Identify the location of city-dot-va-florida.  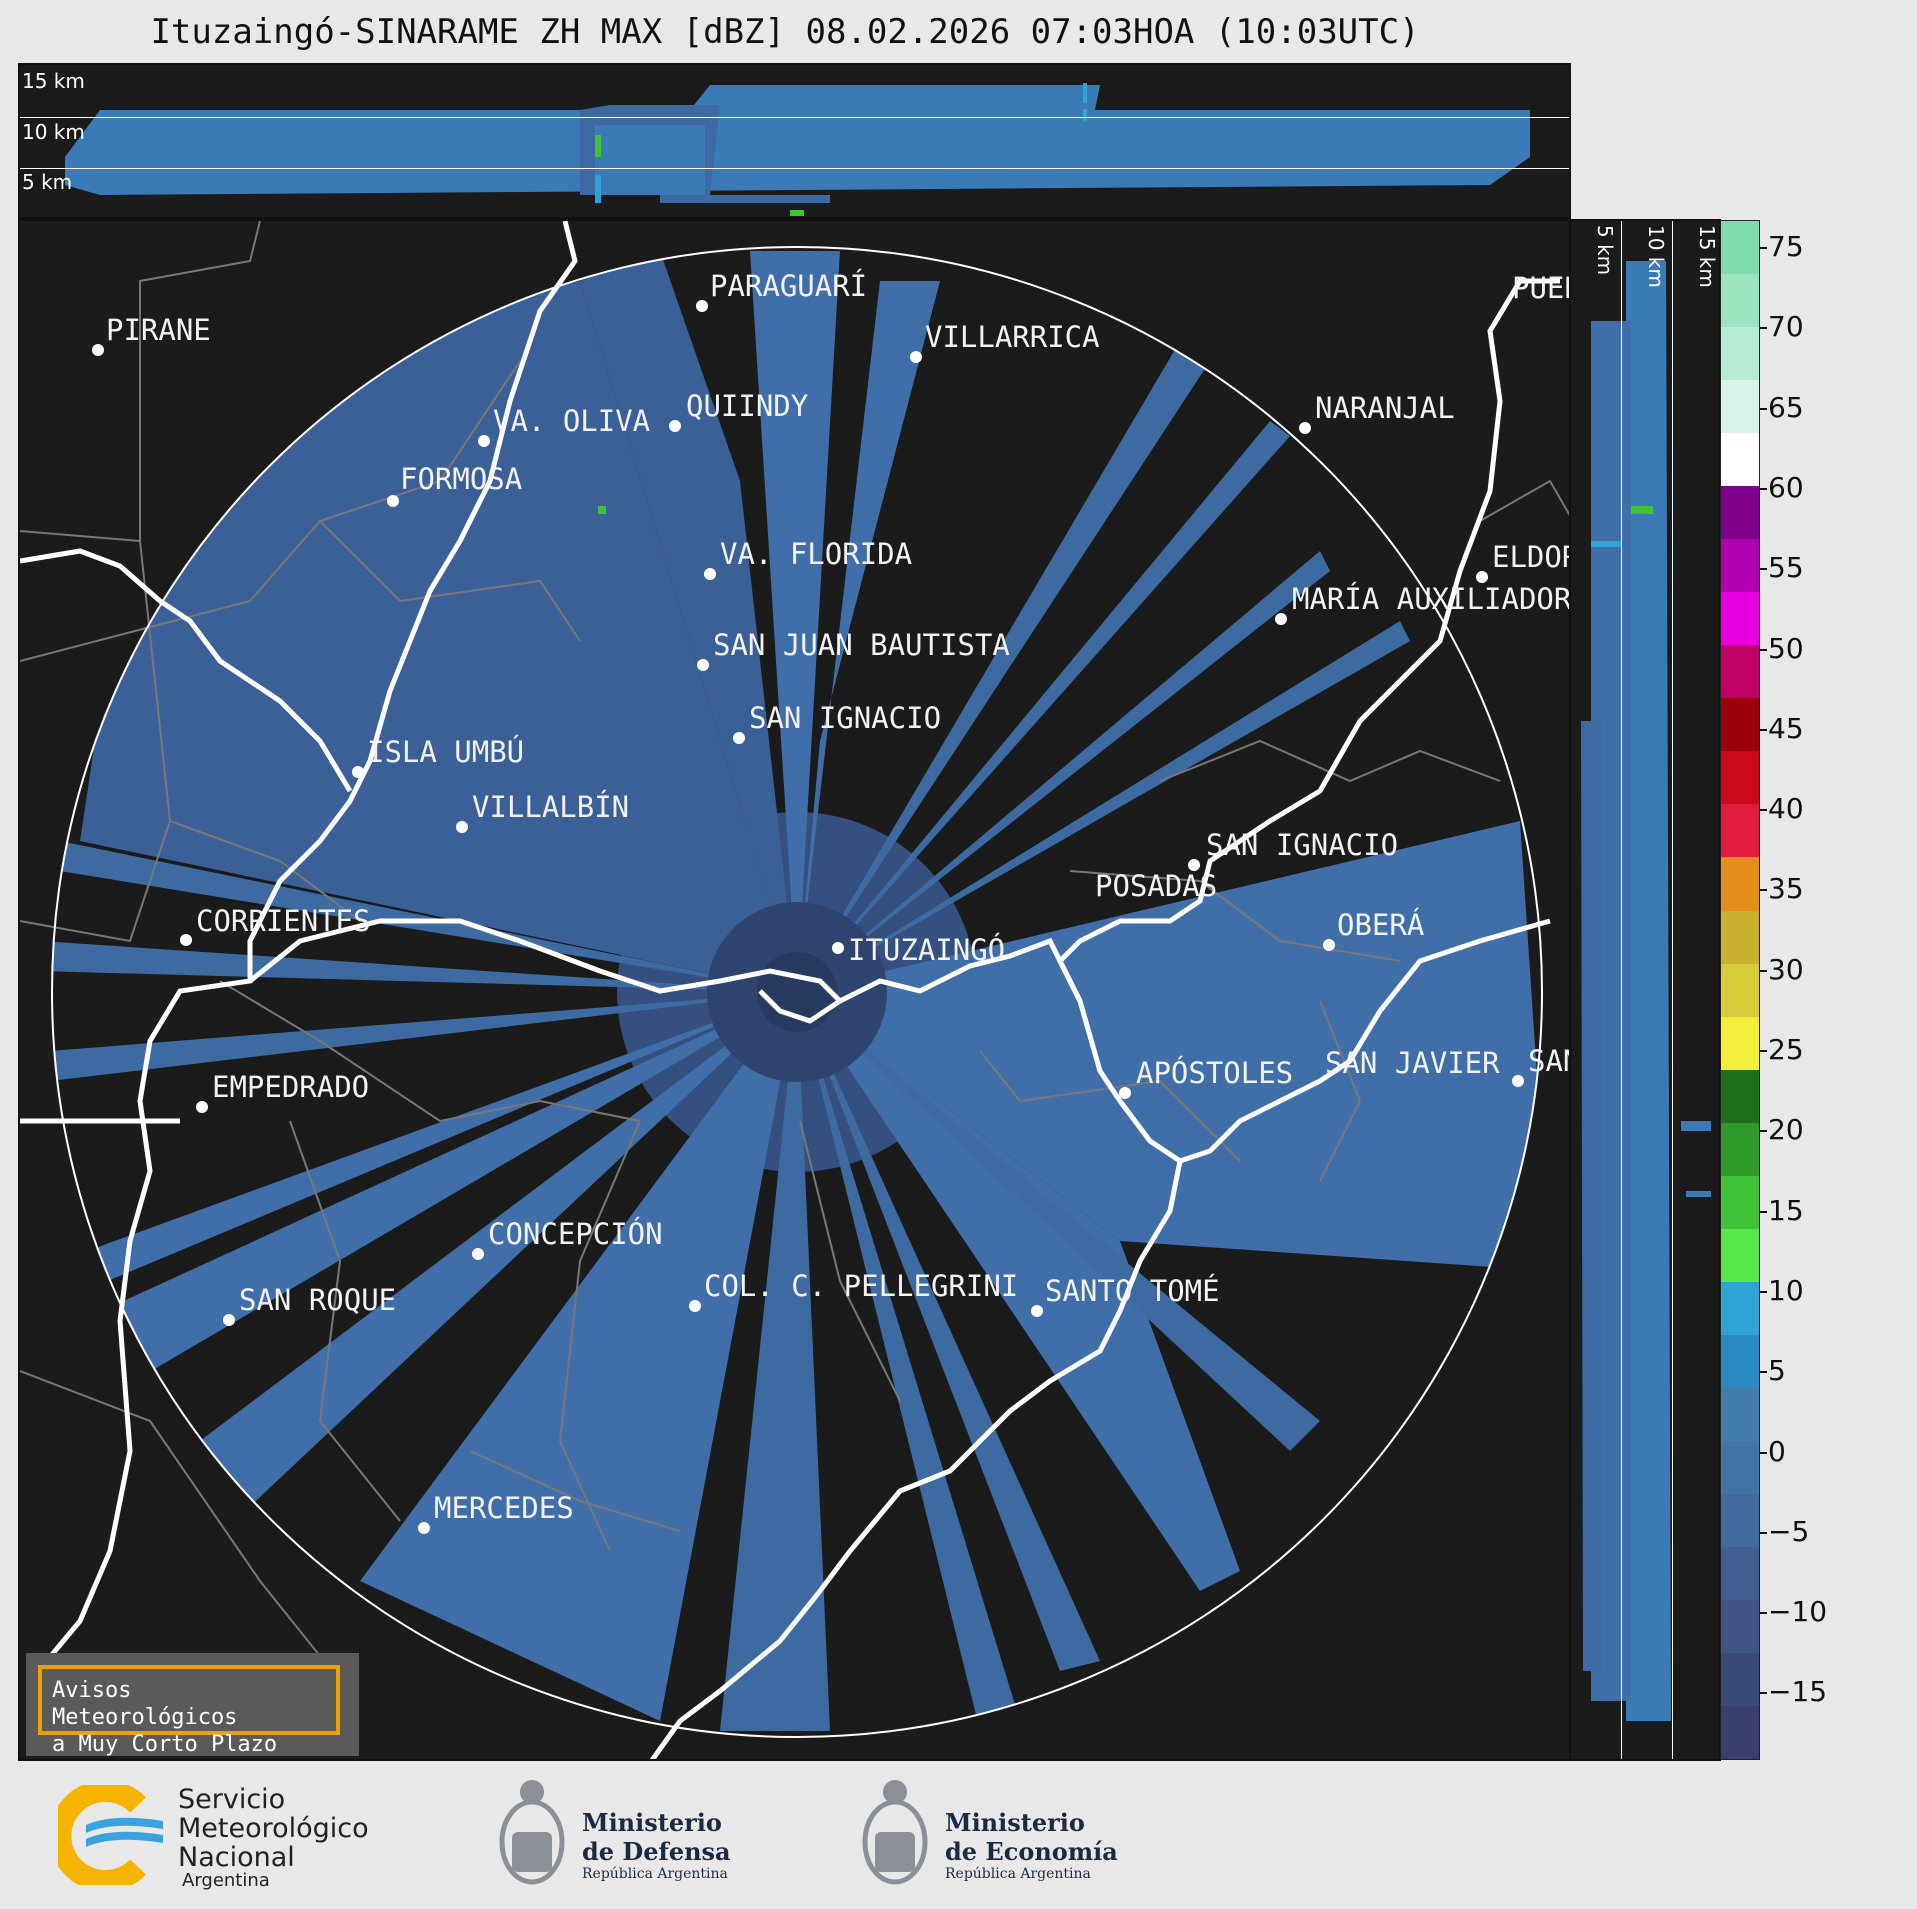
(710, 574).